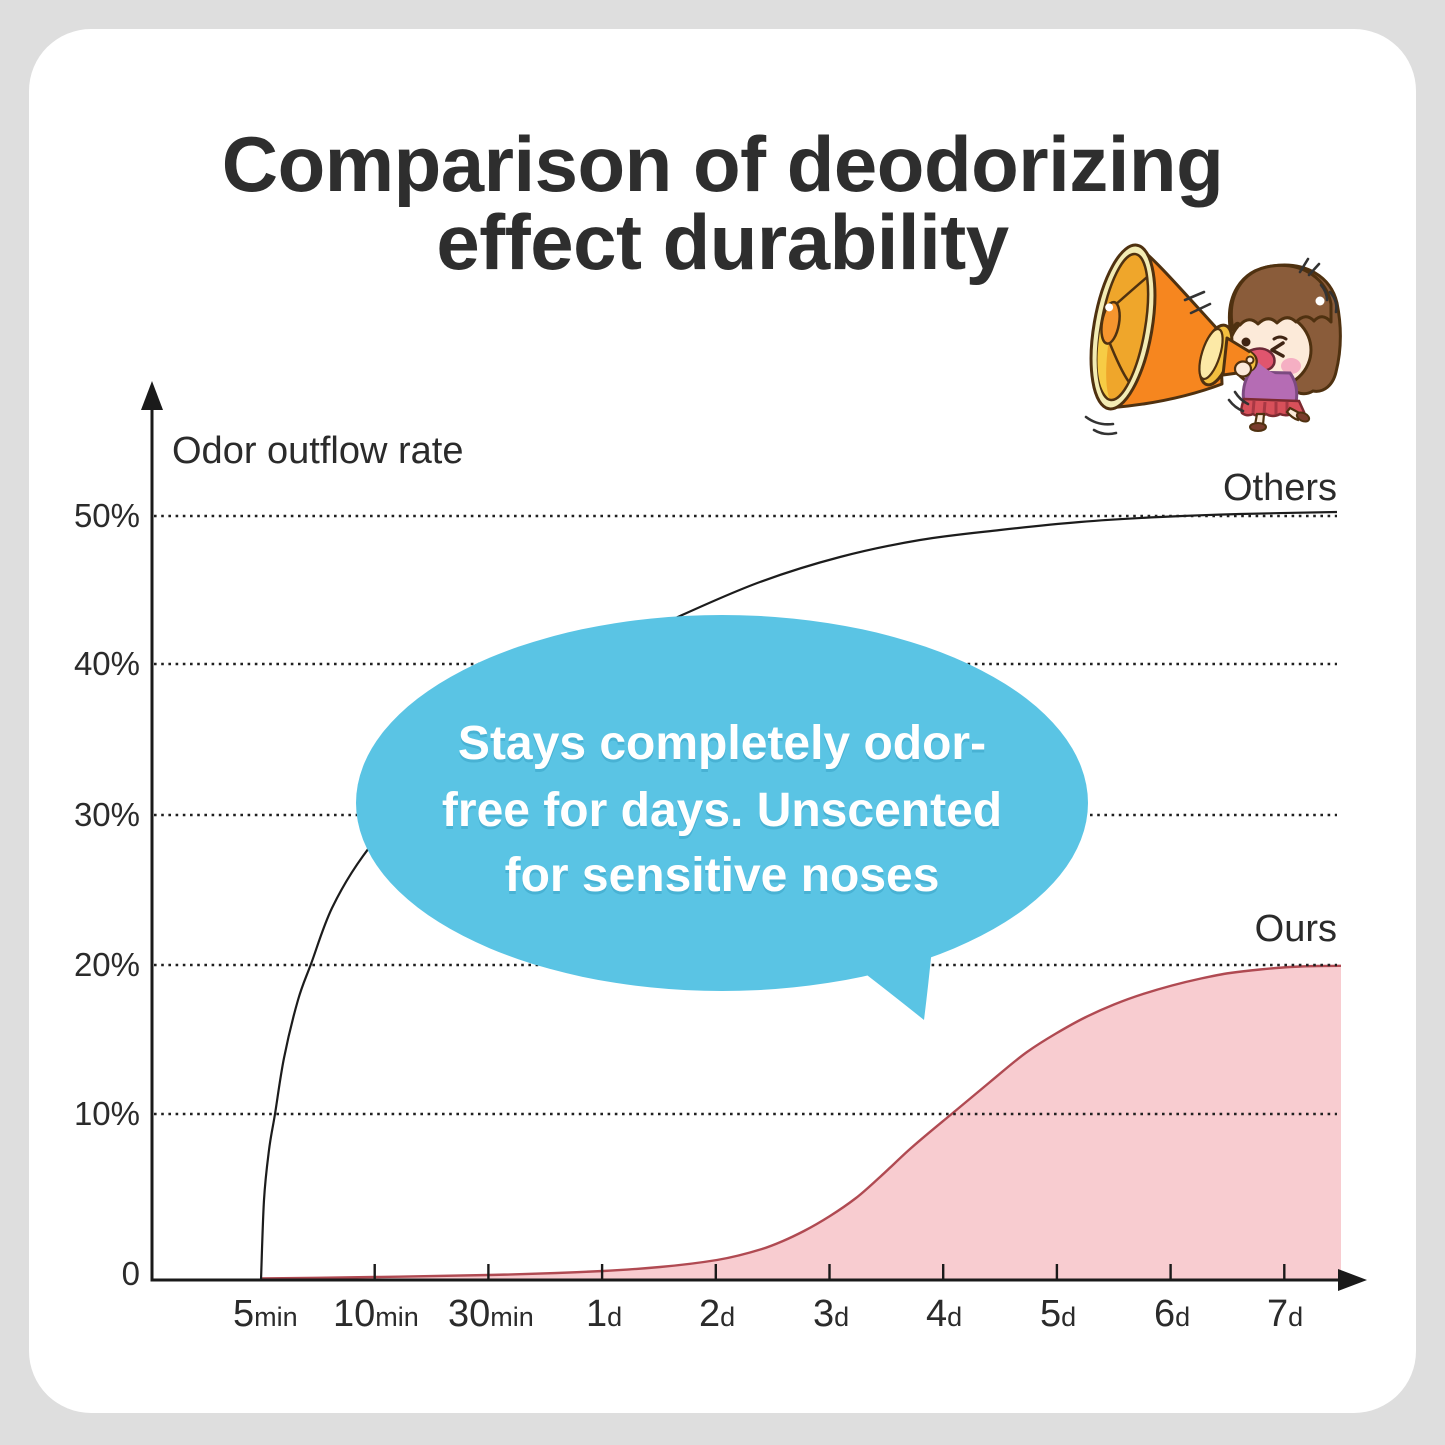 The width and height of the screenshot is (1445, 1445). Describe the element at coordinates (1172, 1314) in the screenshot. I see `svg-text: 6d` at that location.